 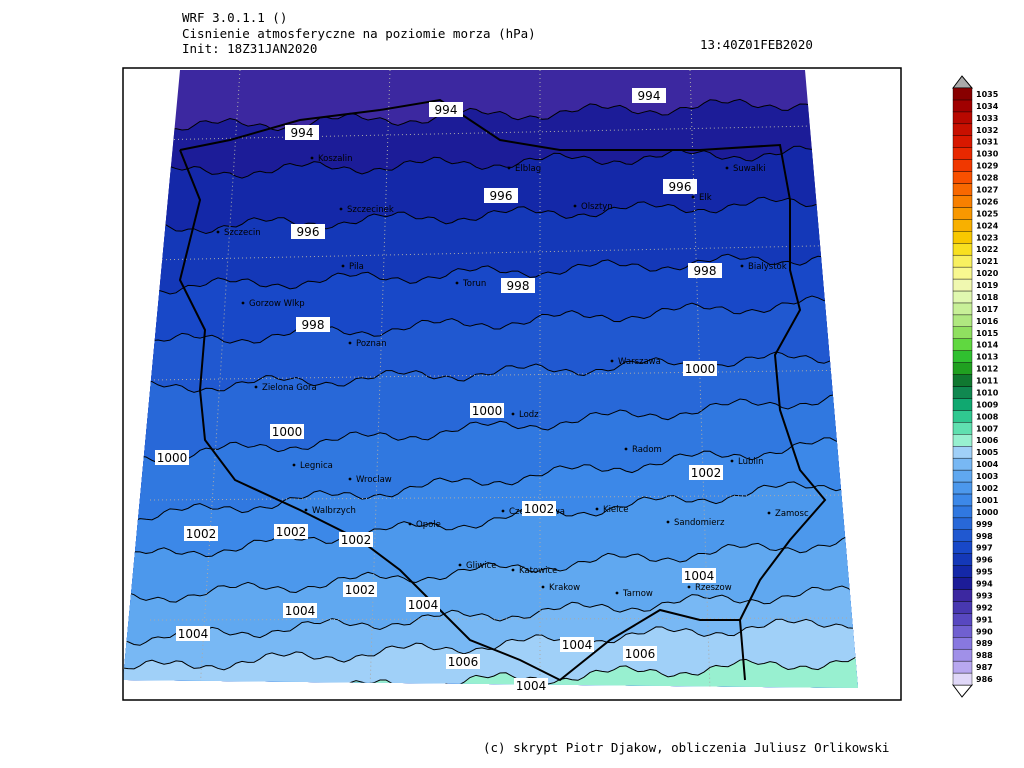 What do you see at coordinates (987, 249) in the screenshot?
I see `cbar-label: 1022` at bounding box center [987, 249].